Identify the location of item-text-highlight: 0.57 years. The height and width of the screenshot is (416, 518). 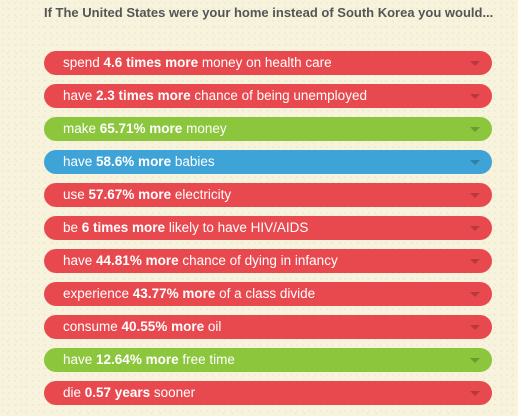
(117, 392).